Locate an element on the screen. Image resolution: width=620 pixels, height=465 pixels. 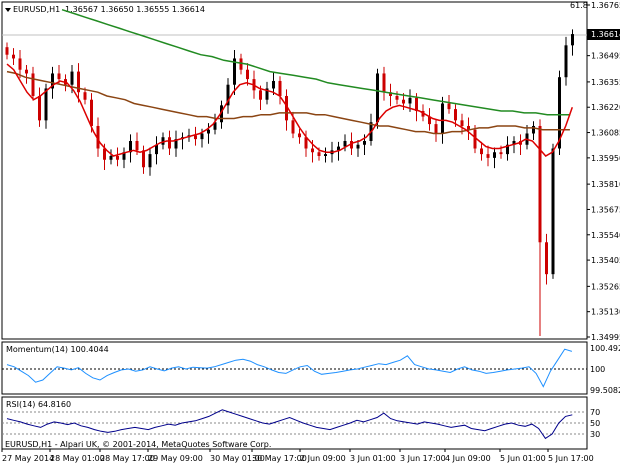
time-label: 30 May 01:00 is located at coordinates (237, 458).